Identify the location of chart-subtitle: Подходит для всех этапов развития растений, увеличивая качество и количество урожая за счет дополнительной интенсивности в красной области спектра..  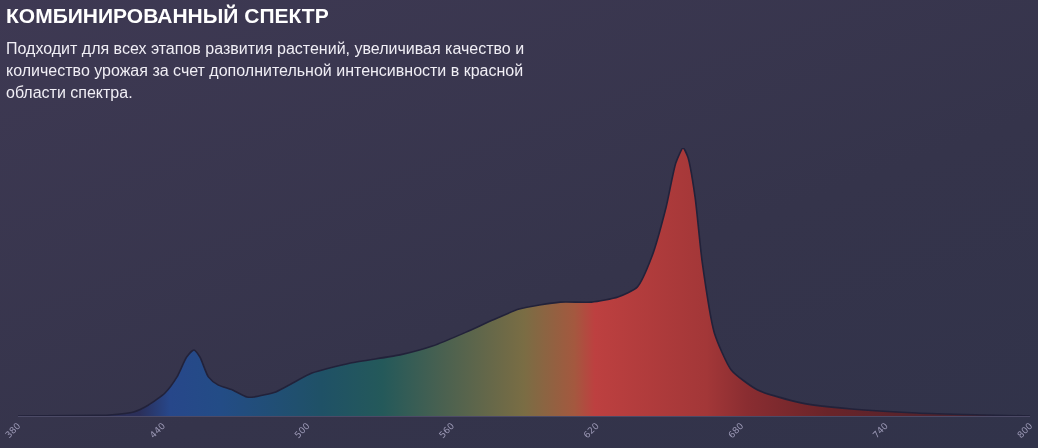
(266, 71).